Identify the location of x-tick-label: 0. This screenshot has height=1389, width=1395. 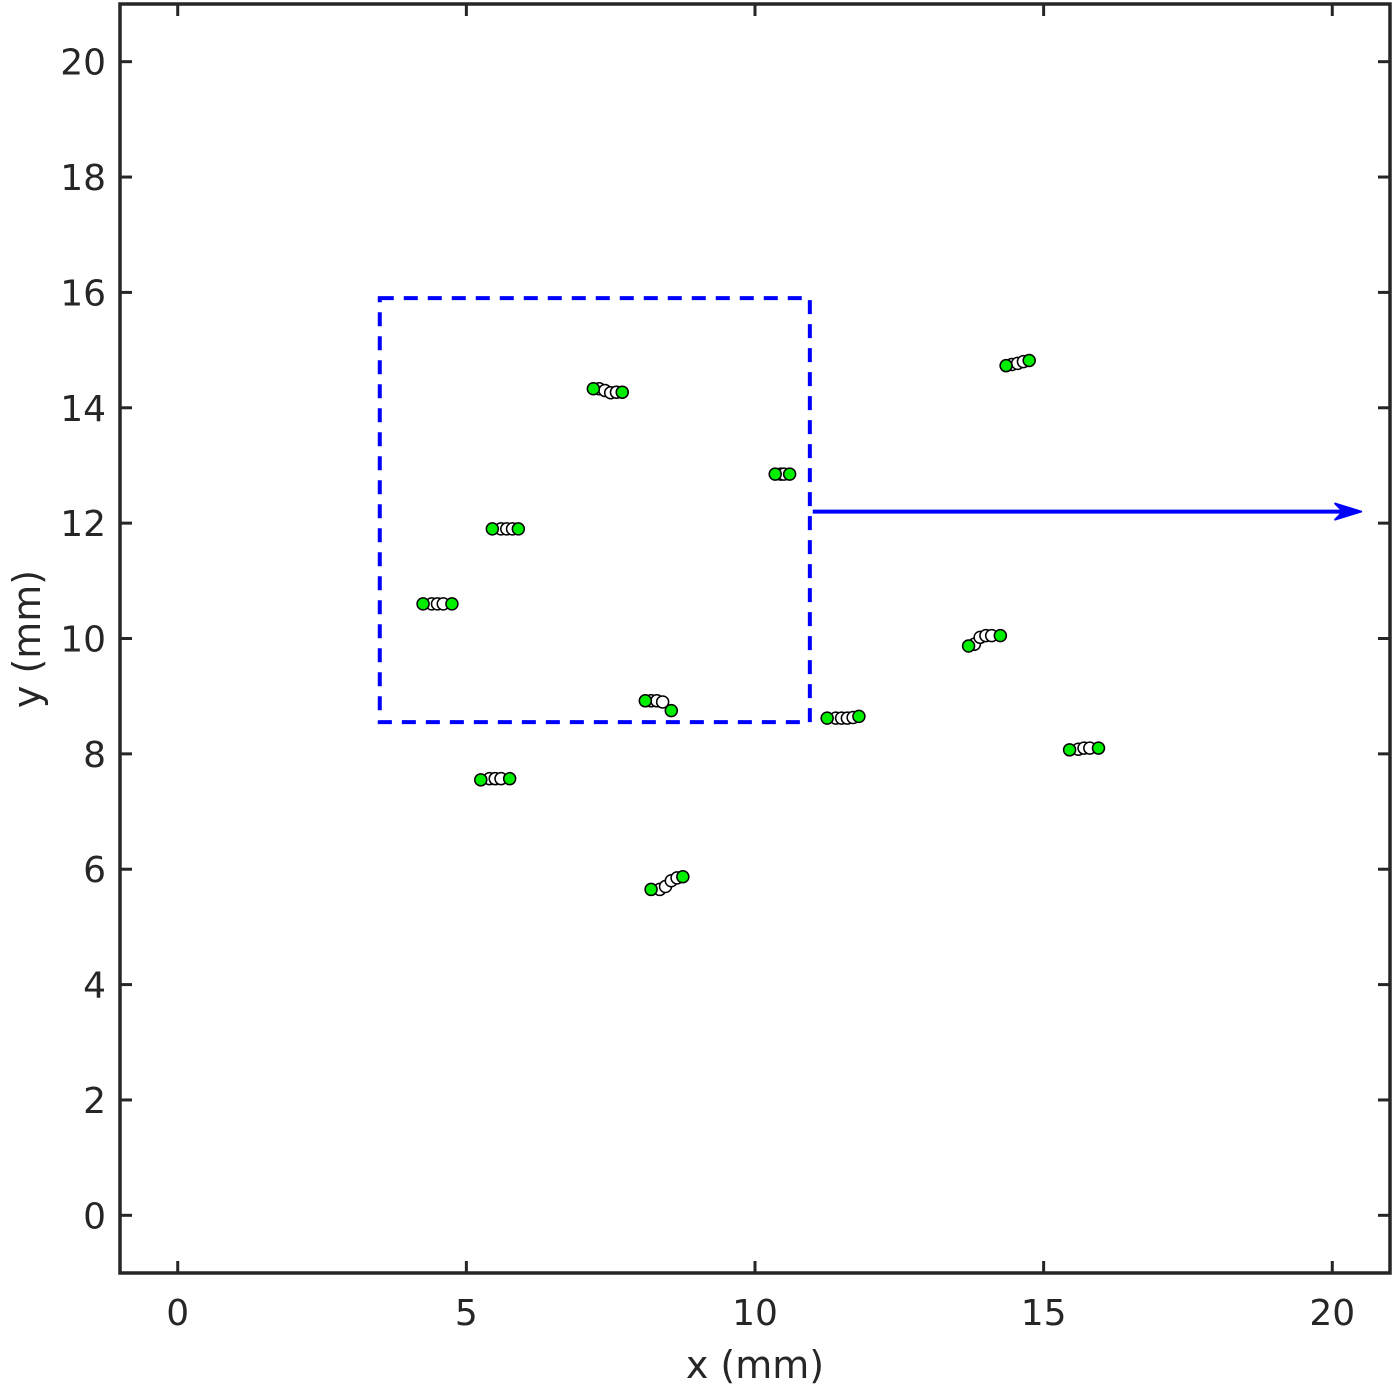
(177, 1313).